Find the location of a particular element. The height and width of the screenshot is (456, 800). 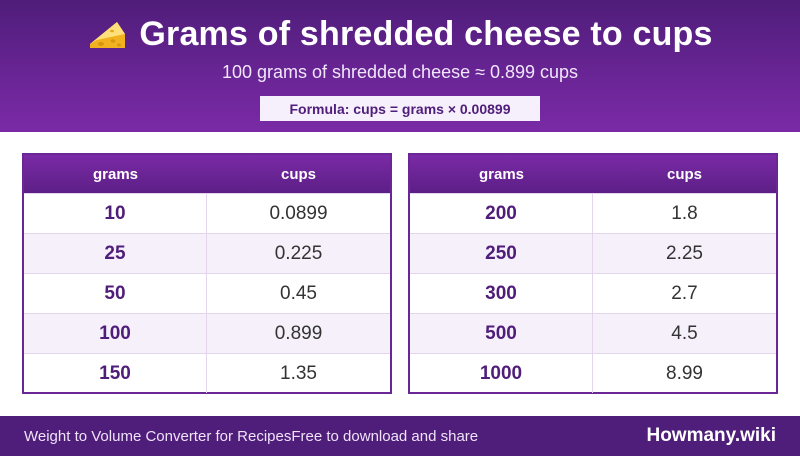

table-row: 10 0.0899 is located at coordinates (207, 213).